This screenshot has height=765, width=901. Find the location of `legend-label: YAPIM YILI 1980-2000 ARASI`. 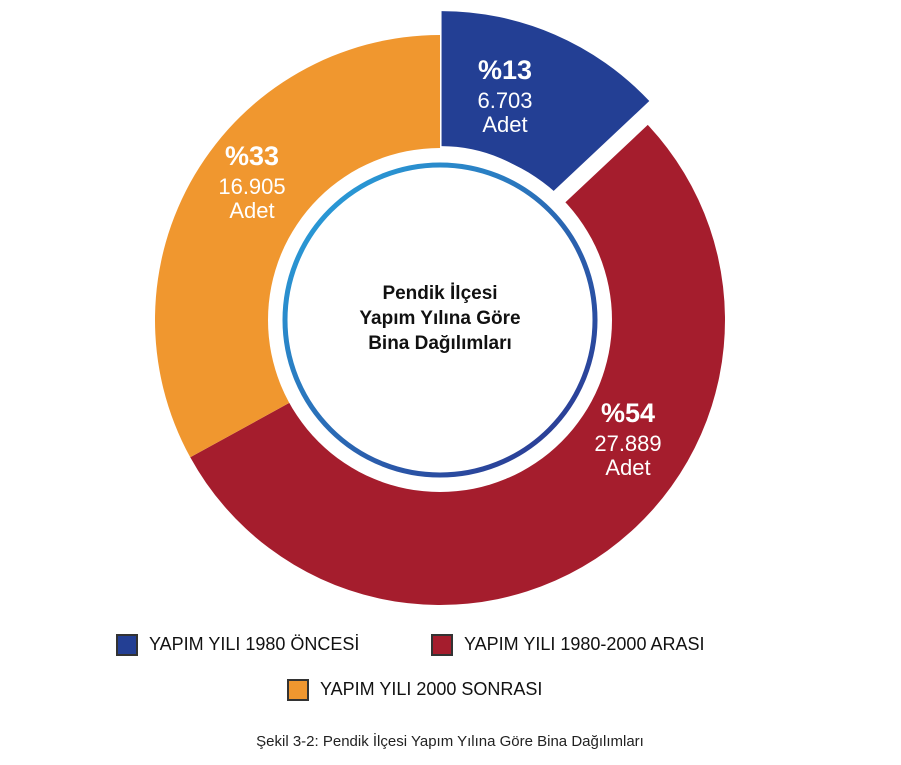

legend-label: YAPIM YILI 1980-2000 ARASI is located at coordinates (584, 644).